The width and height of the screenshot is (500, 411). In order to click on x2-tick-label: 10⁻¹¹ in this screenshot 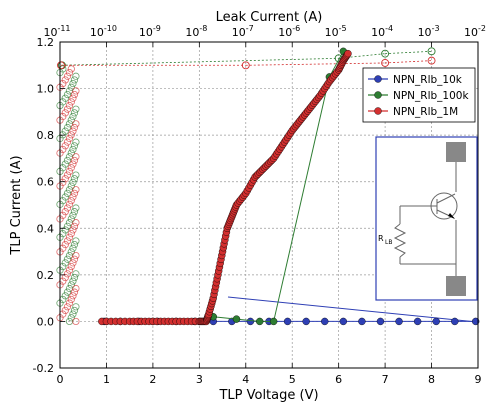, I will do `click(56, 31)`.